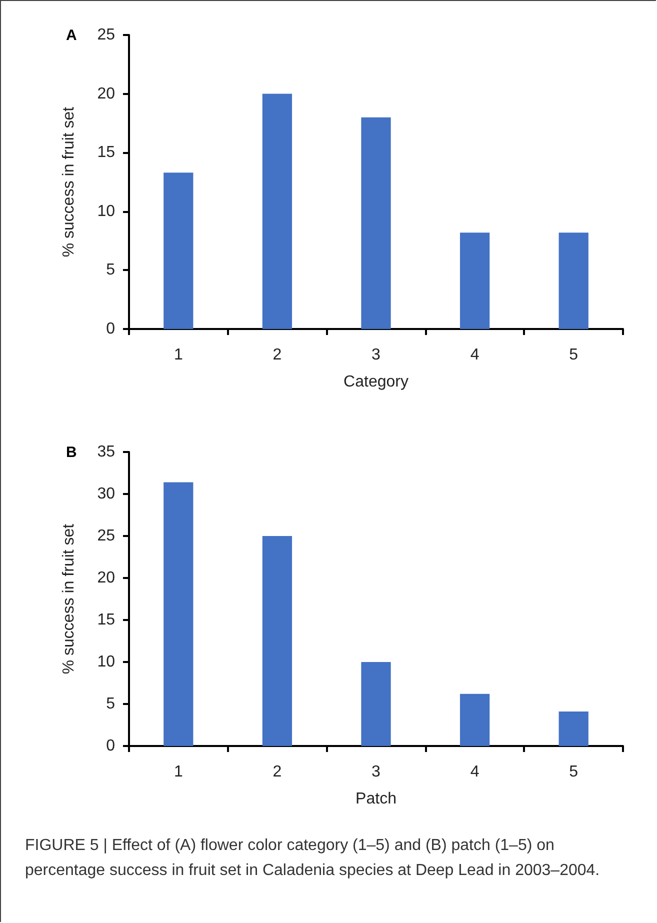 This screenshot has height=923, width=657. Describe the element at coordinates (106, 452) in the screenshot. I see `y-tick-label: 35` at that location.